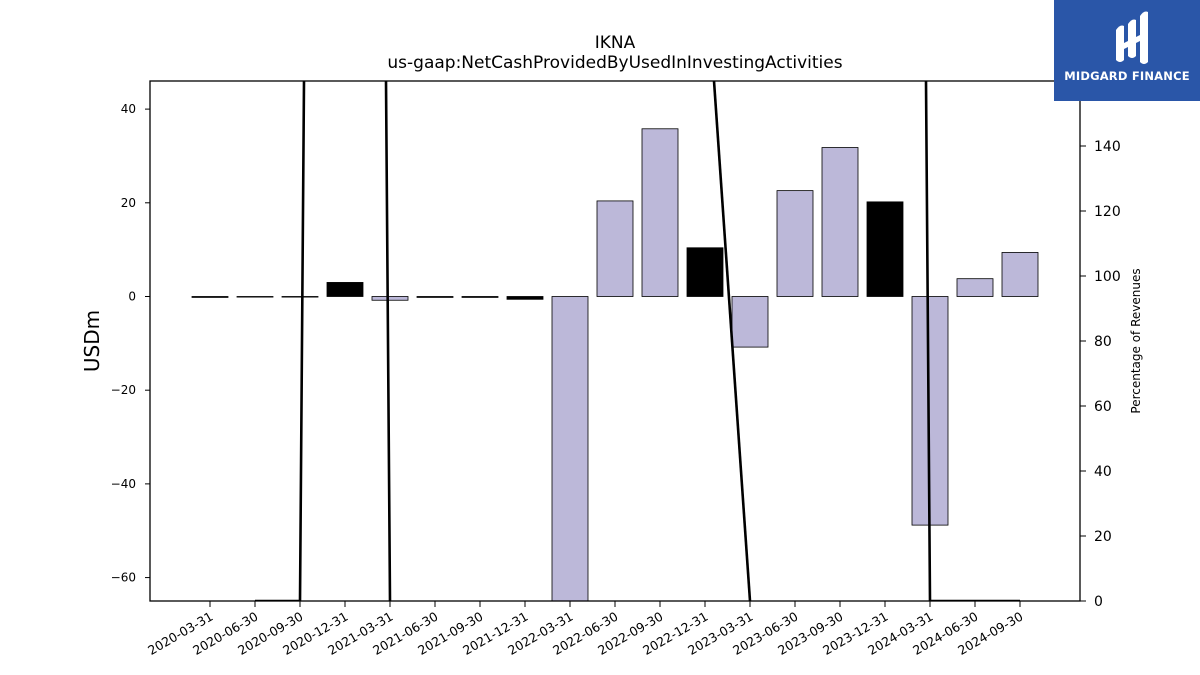  I want to click on midgard-logo-icon, so click(1132, 37).